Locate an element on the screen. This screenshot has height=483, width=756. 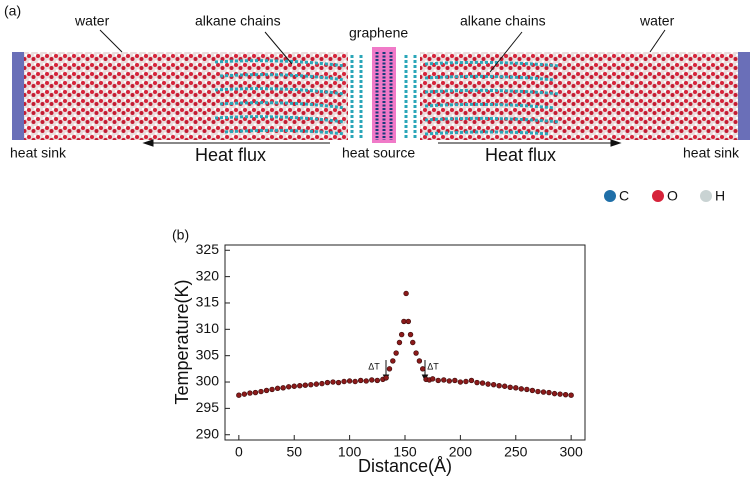
label-heat-source: heat source is located at coordinates (378, 153).